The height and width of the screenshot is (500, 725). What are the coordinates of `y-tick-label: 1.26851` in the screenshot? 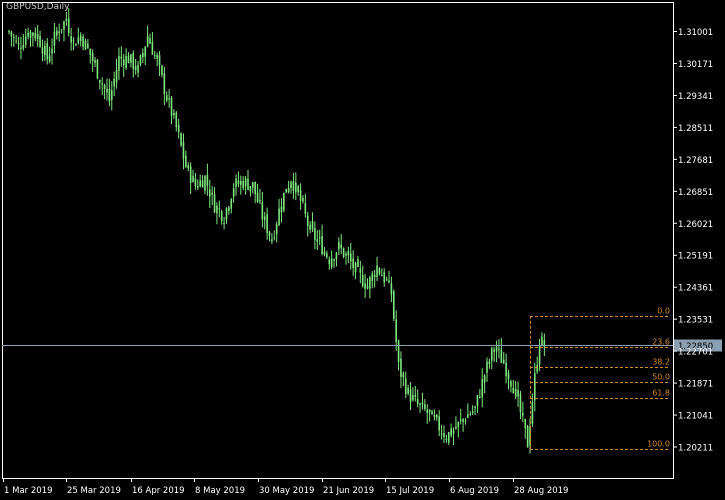 It's located at (695, 193).